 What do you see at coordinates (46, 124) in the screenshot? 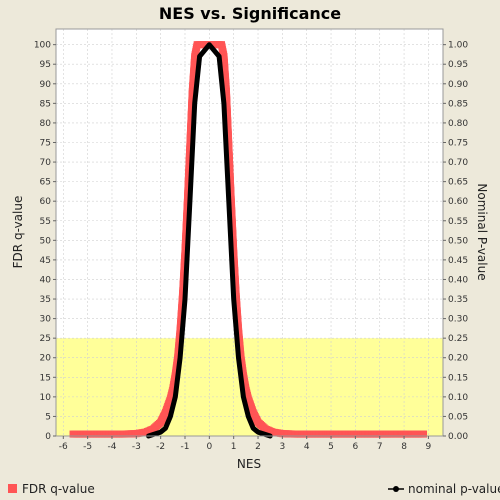
I see `left-y-tick-label: 80` at bounding box center [46, 124].